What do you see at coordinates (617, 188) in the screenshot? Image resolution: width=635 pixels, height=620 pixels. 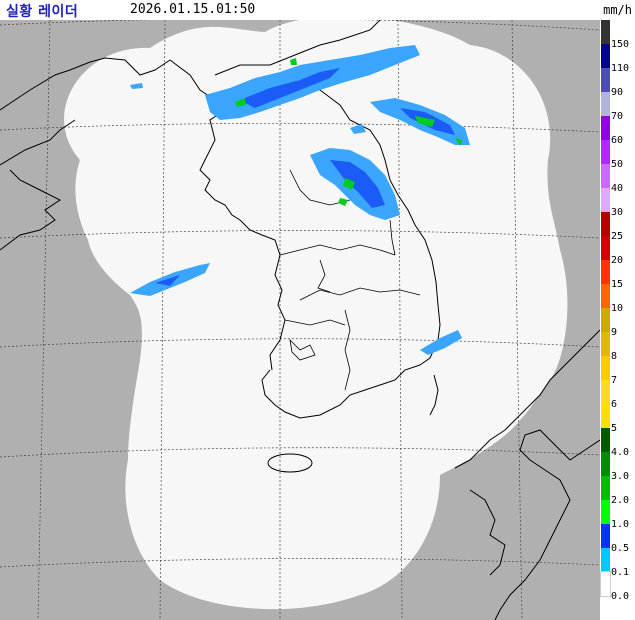 I see `legend-label: 40` at bounding box center [617, 188].